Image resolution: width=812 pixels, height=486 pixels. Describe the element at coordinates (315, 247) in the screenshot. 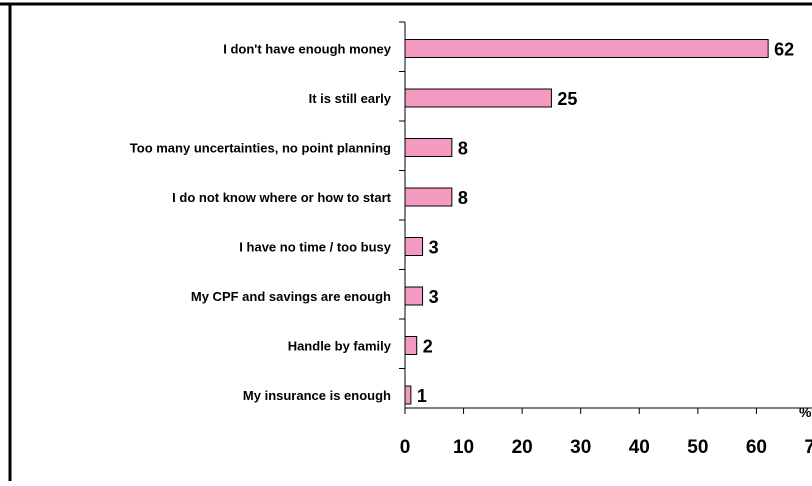

I see `category-label: I have no time / too busy` at that location.